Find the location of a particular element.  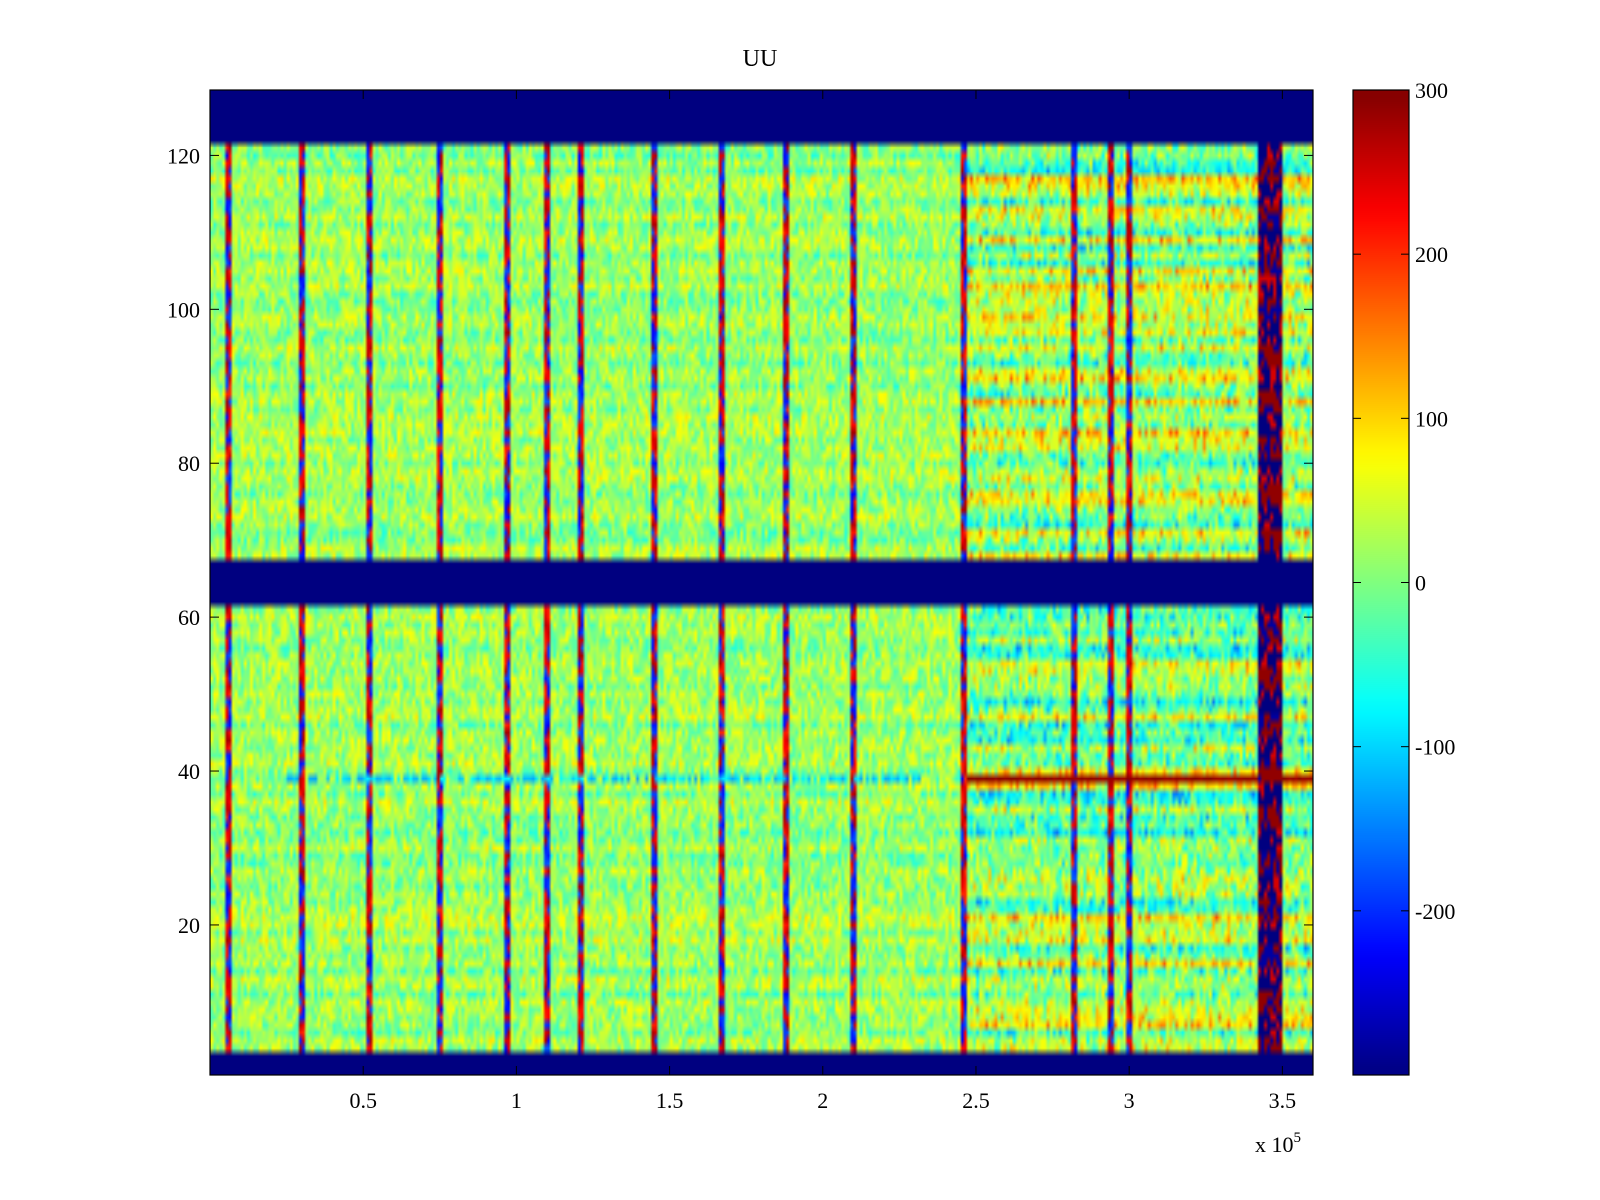

colorbar-tick-label: 0 is located at coordinates (1420, 583).